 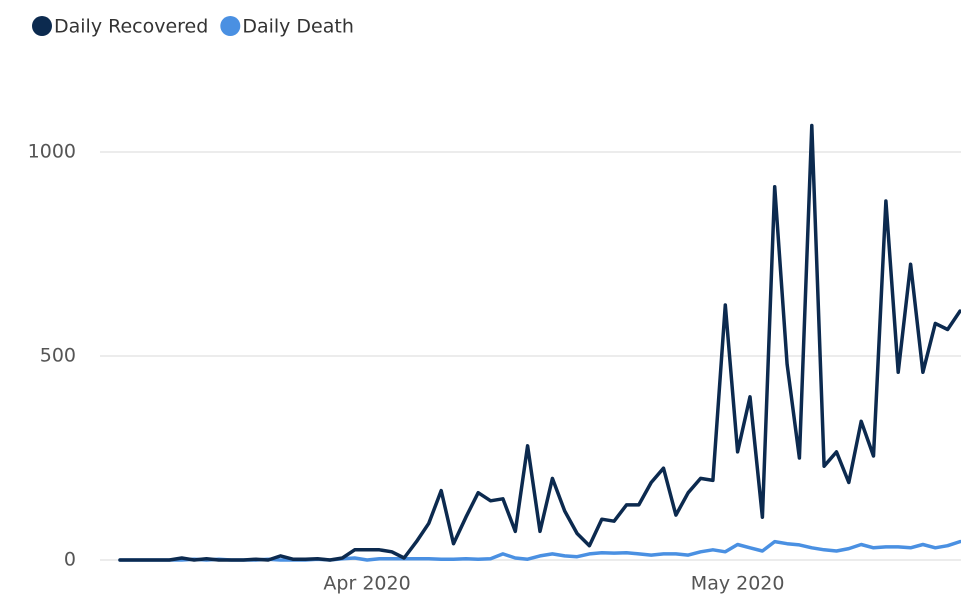 I want to click on legend-label: Daily Death, so click(x=298, y=27).